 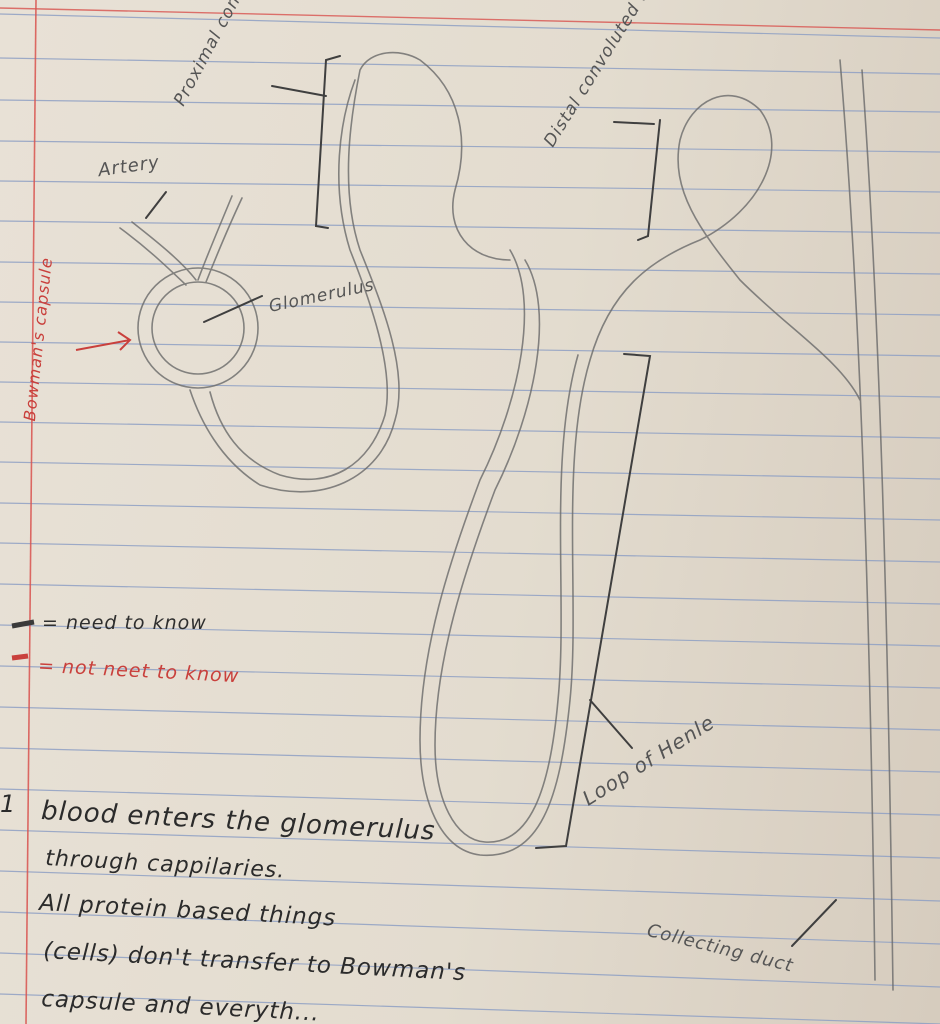 I want to click on proximal-bracket, so click(x=327, y=142).